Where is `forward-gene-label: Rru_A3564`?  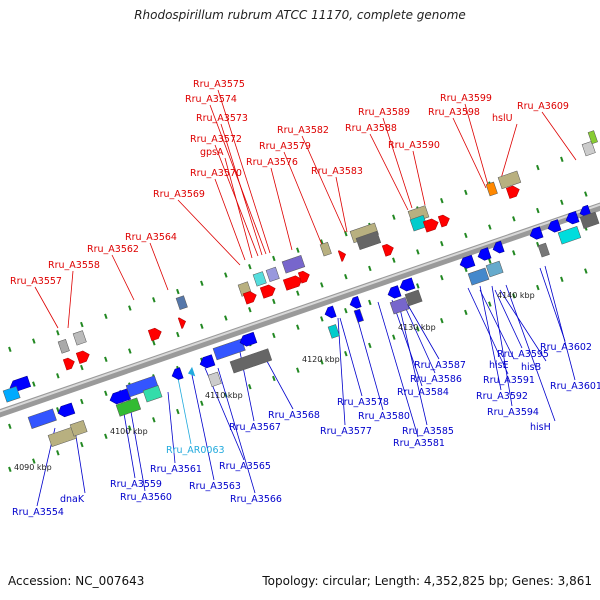 forward-gene-label: Rru_A3564 is located at coordinates (151, 237).